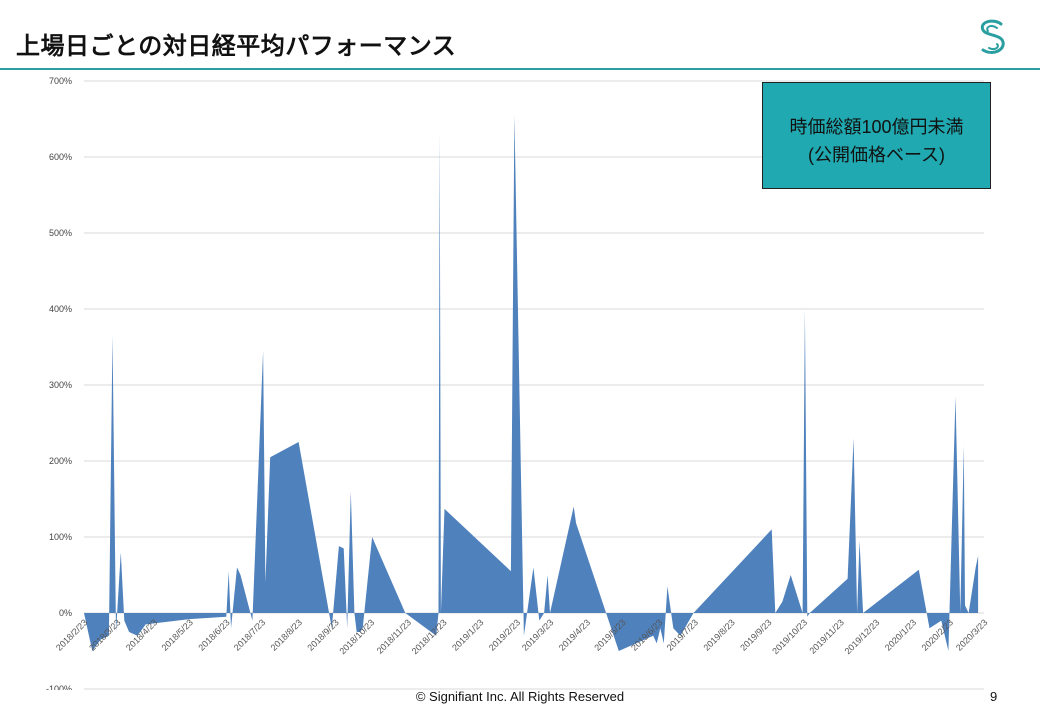 The height and width of the screenshot is (720, 1040). What do you see at coordinates (789, 636) in the screenshot?
I see `x-tick-label: 2019/10/23` at bounding box center [789, 636].